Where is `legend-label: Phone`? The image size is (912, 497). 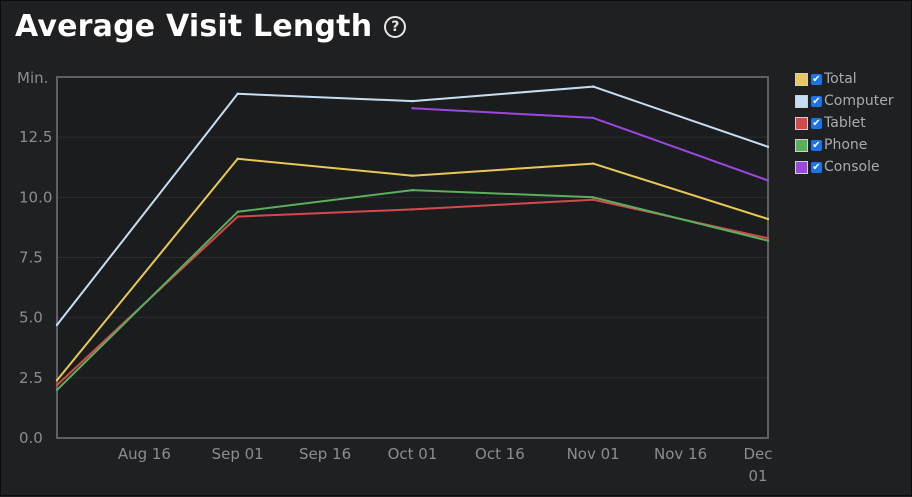 legend-label: Phone is located at coordinates (846, 145).